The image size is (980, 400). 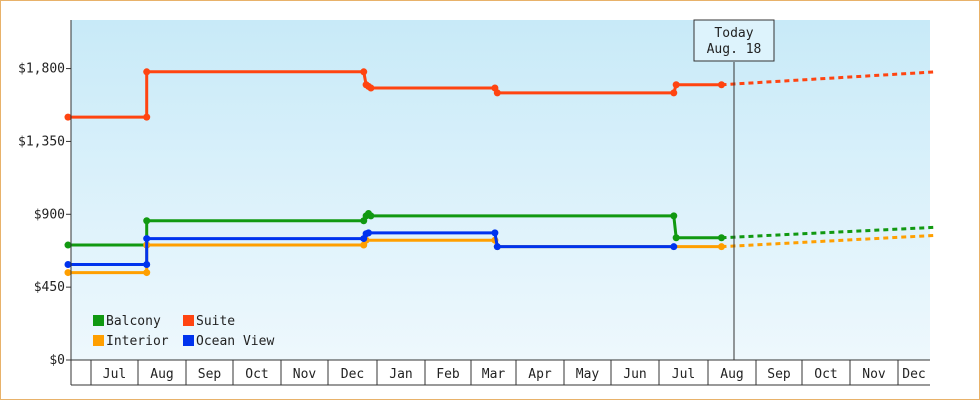 I want to click on legend-item-balcony: Balcony, so click(x=127, y=321).